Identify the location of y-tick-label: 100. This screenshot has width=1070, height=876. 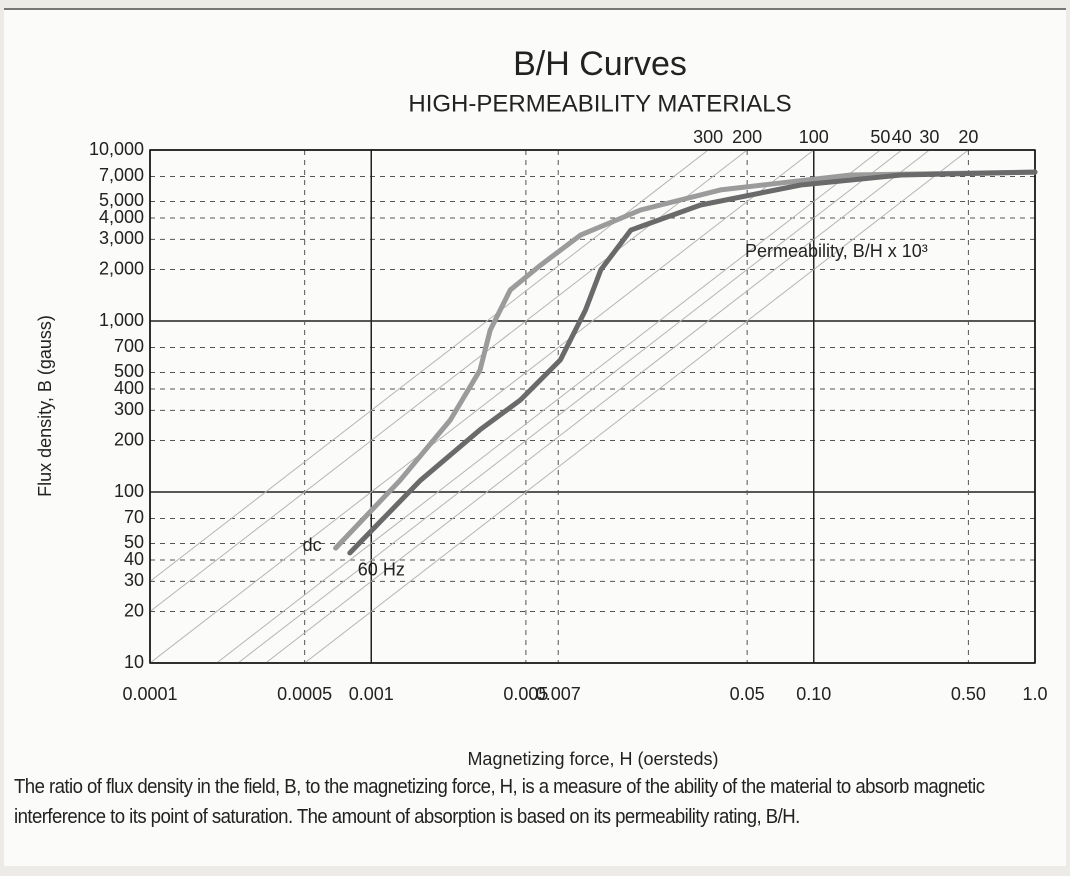
(129, 491).